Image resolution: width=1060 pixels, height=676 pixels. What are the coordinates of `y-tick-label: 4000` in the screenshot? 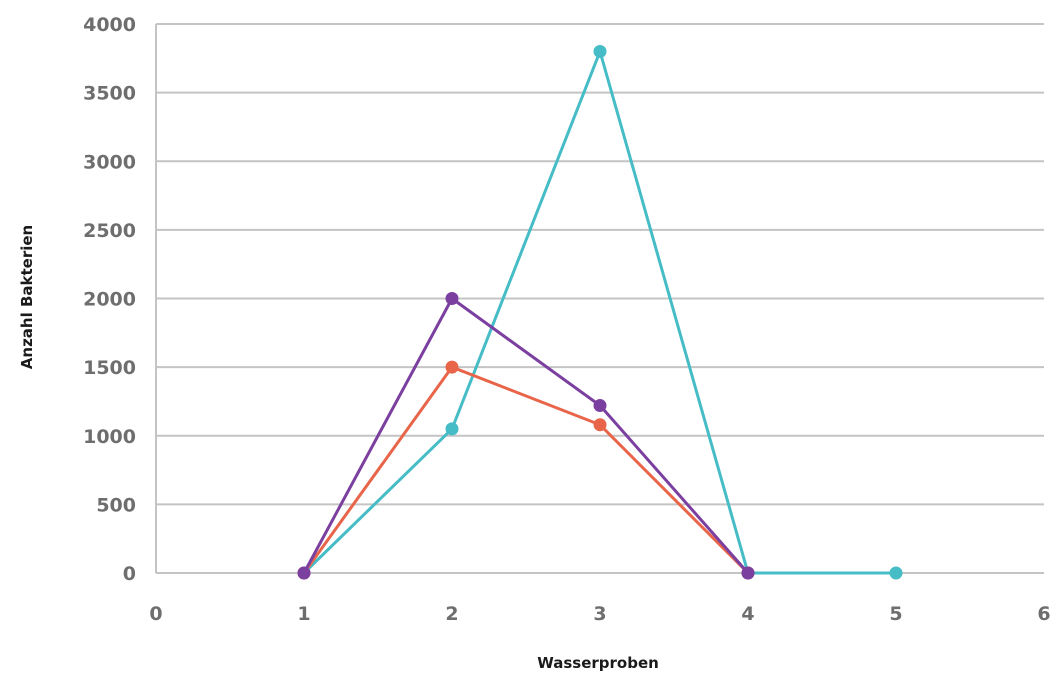 It's located at (109, 25).